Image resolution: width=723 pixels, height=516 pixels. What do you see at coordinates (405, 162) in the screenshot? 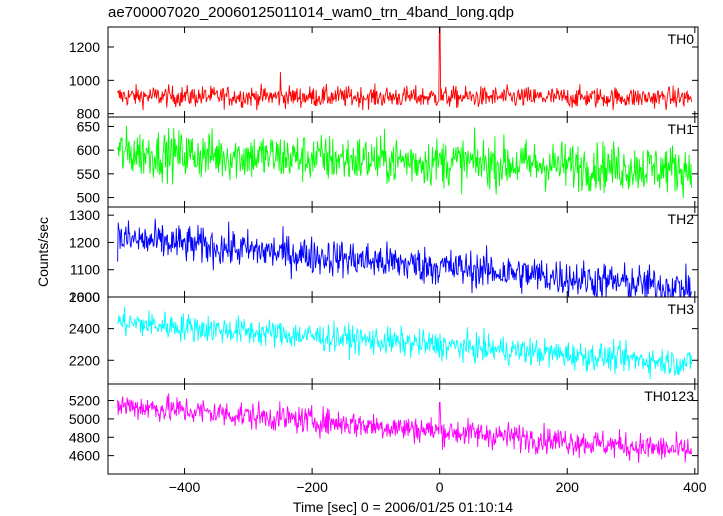
I see `series-line-th1` at bounding box center [405, 162].